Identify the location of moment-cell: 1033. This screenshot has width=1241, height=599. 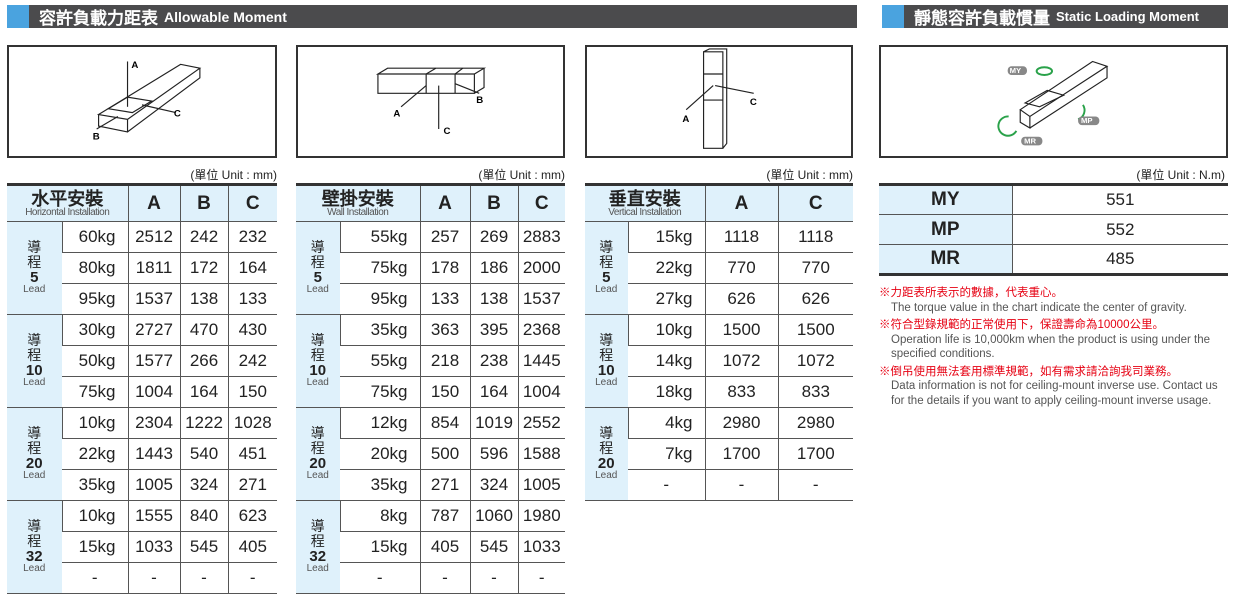
(153, 547).